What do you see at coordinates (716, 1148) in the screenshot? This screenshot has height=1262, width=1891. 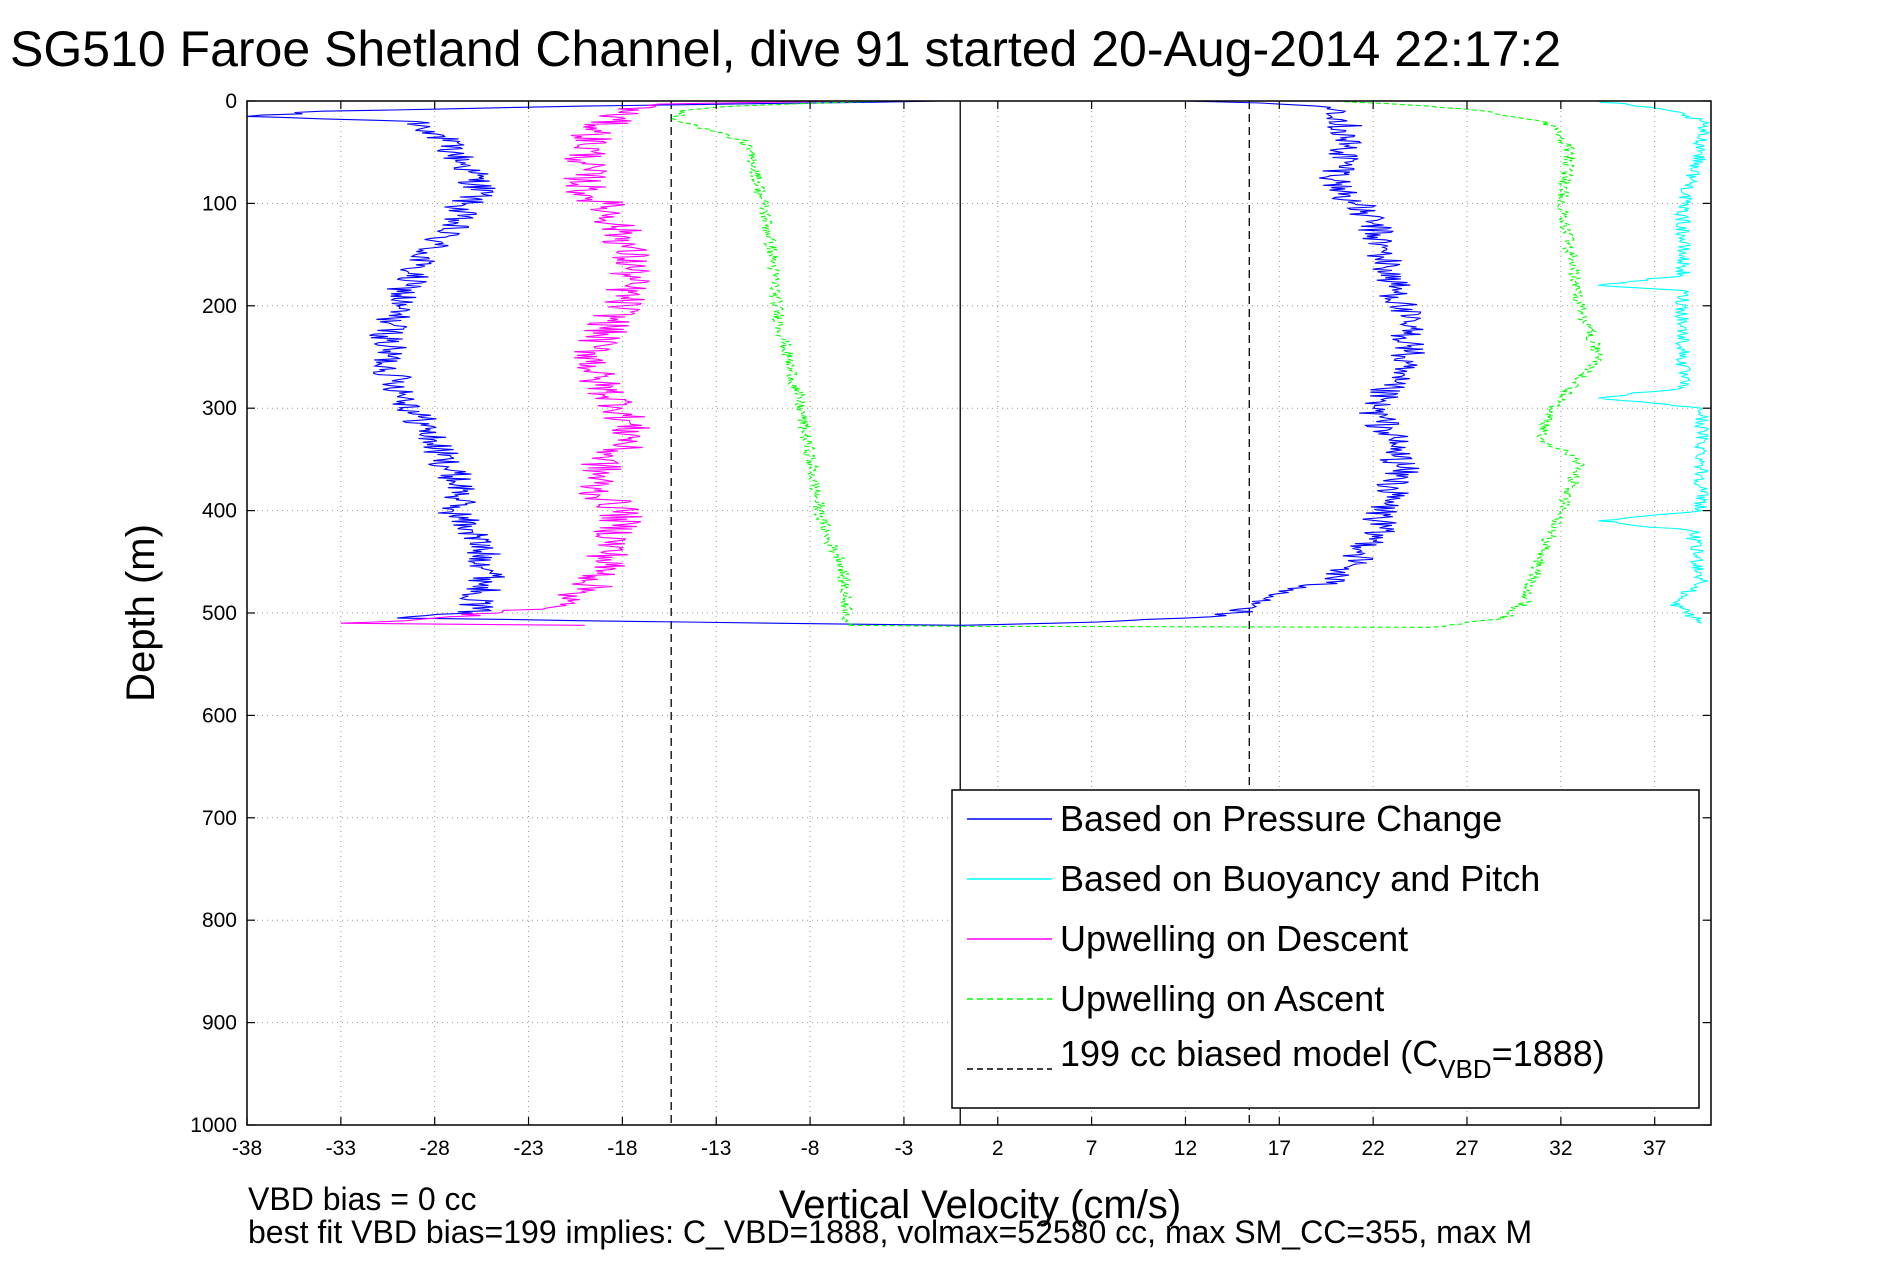 I see `x-tick-label: -13` at bounding box center [716, 1148].